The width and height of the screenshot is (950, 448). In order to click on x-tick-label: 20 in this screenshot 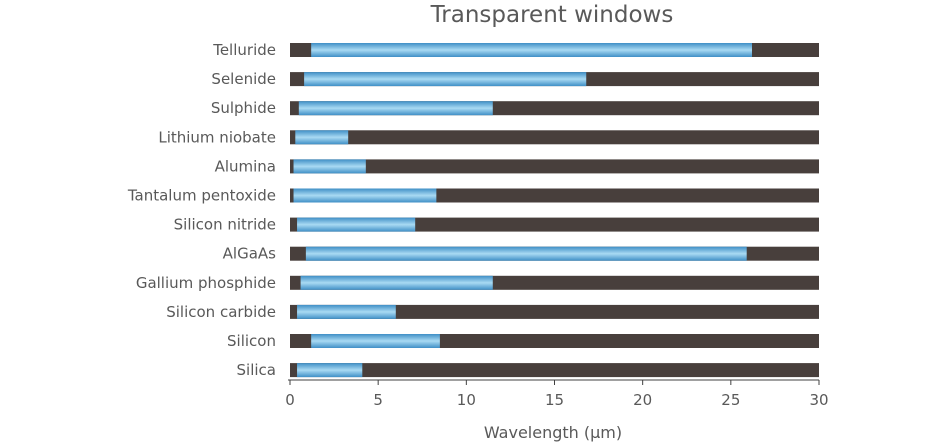, I will do `click(642, 400)`.